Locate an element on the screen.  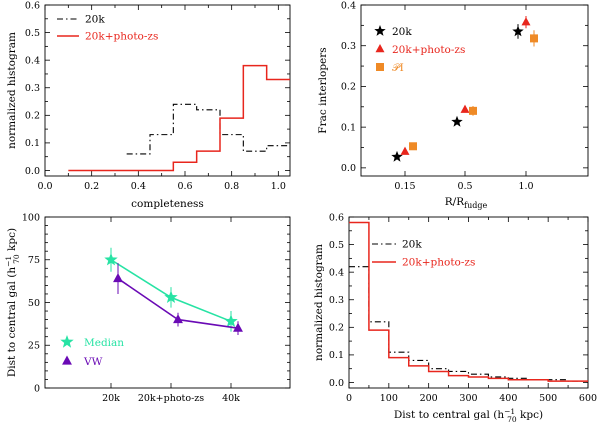
panel2-xlabel-part: R/R is located at coordinates (455, 202).